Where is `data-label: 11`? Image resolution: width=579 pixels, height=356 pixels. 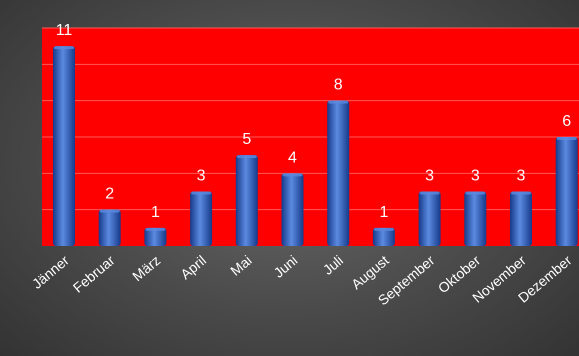
data-label: 11 is located at coordinates (64, 30).